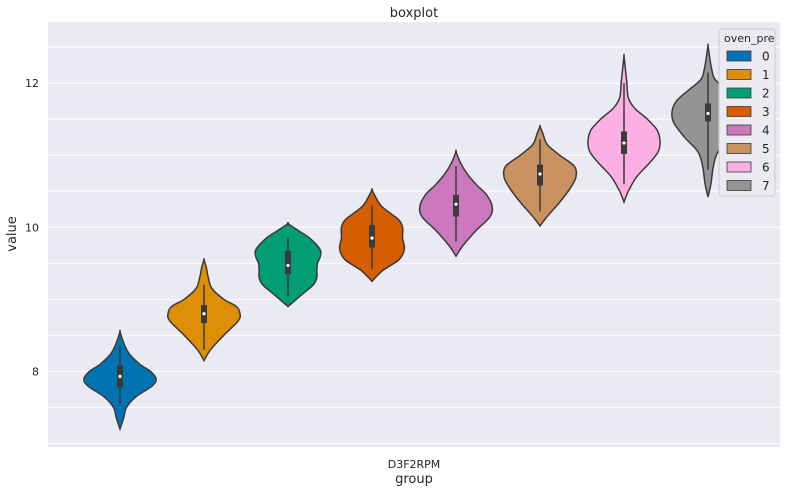 This screenshot has width=790, height=493. I want to click on y-tick-label: 10, so click(32, 227).